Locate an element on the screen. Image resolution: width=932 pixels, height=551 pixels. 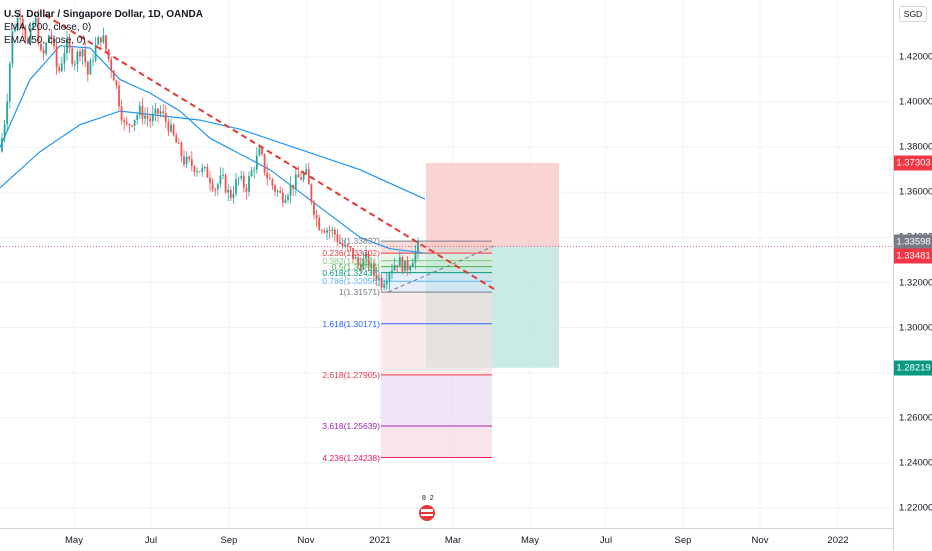
price-tick-label: 1.22000 is located at coordinates (915, 508).